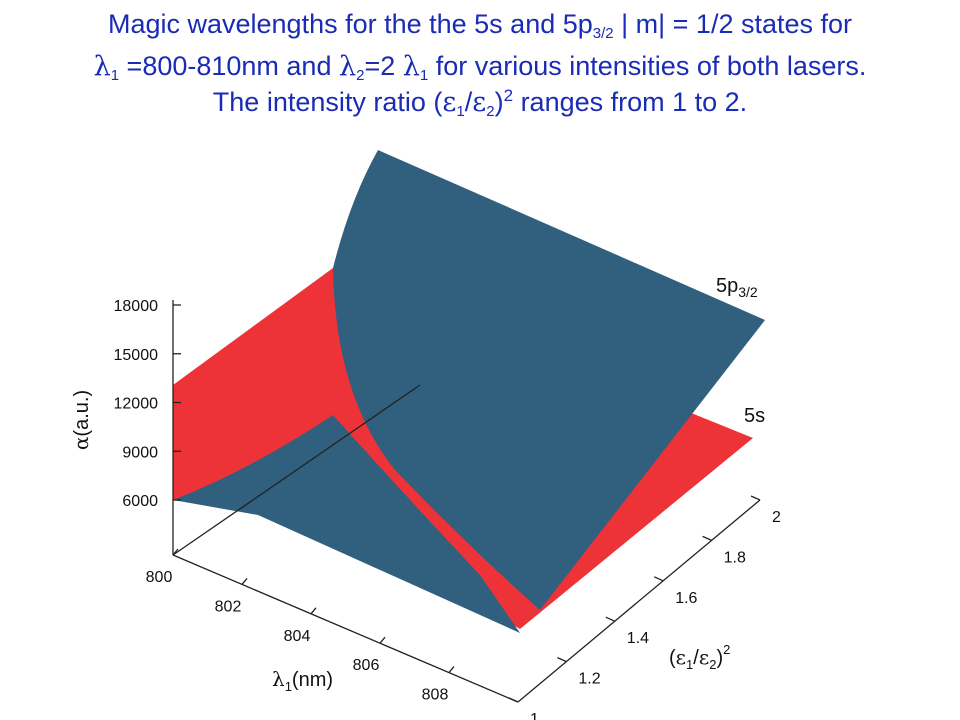 Image resolution: width=960 pixels, height=720 pixels. What do you see at coordinates (136, 404) in the screenshot?
I see `z-tick-label: 12000` at bounding box center [136, 404].